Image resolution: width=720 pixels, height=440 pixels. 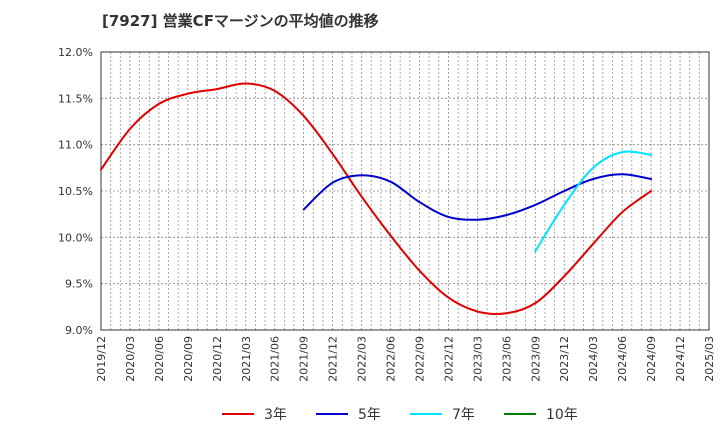 I want to click on y-tick-label: 10.0%, so click(x=75, y=237).